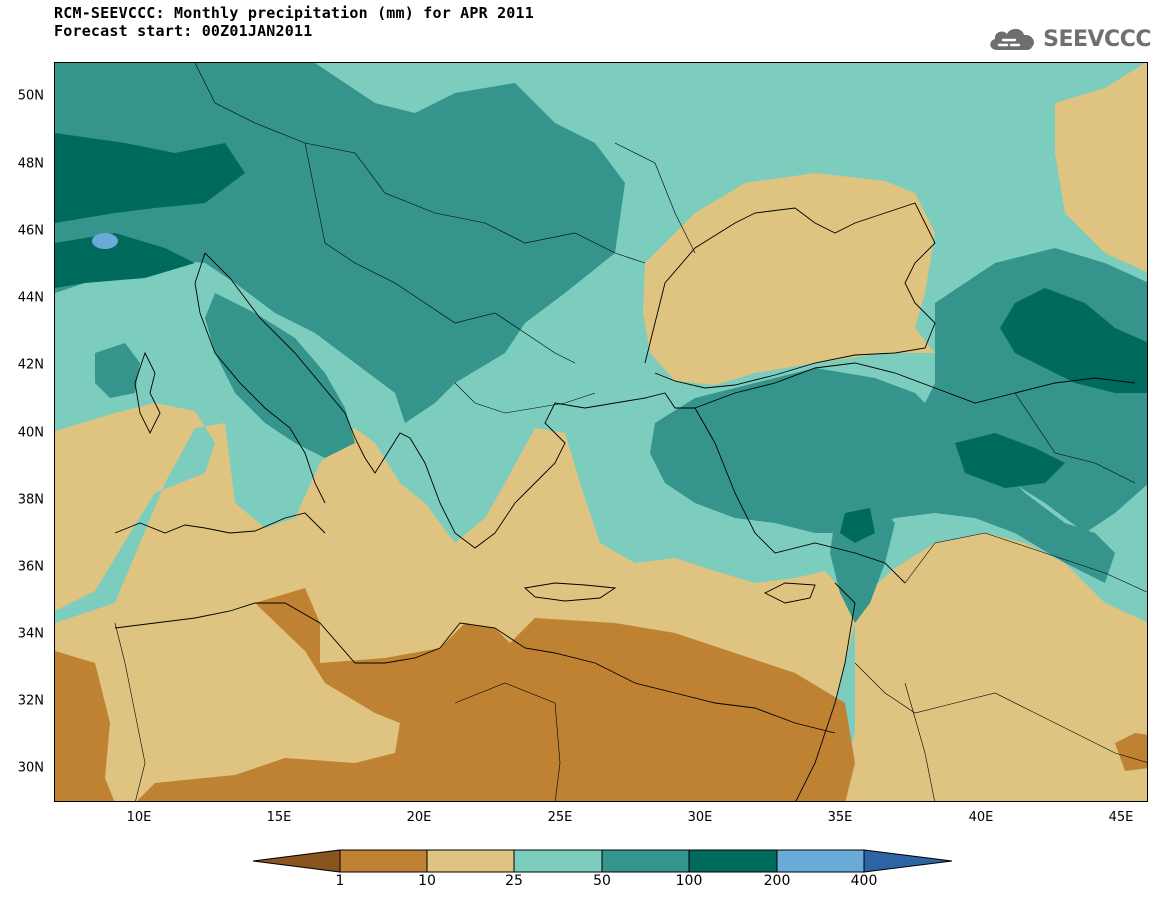 The width and height of the screenshot is (1165, 907). Describe the element at coordinates (864, 881) in the screenshot. I see `colorbar-label-400: 400` at that location.